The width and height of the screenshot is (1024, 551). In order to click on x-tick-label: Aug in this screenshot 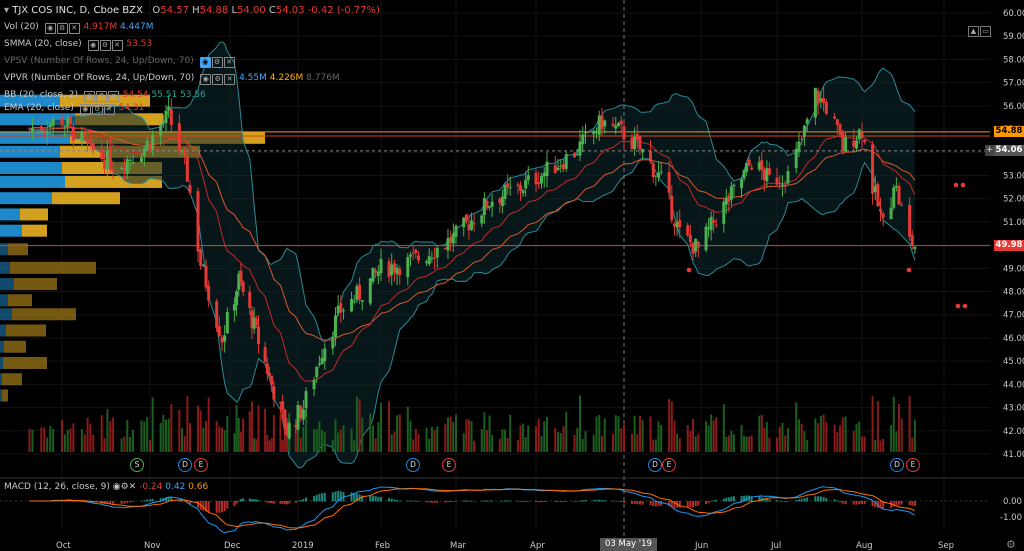, I will do `click(864, 546)`.